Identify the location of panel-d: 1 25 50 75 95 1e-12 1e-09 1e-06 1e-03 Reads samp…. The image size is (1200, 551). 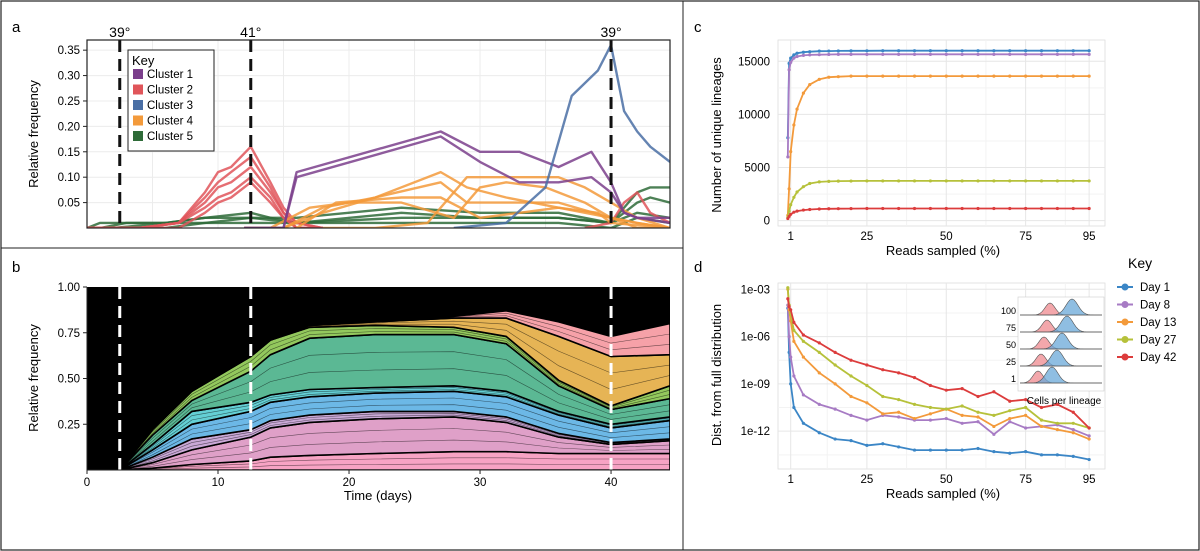
(907, 391).